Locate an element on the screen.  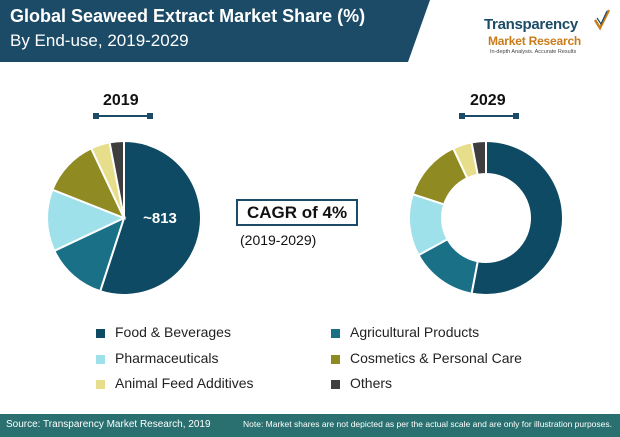
cagr-label: CAGR of 4% is located at coordinates (297, 212).